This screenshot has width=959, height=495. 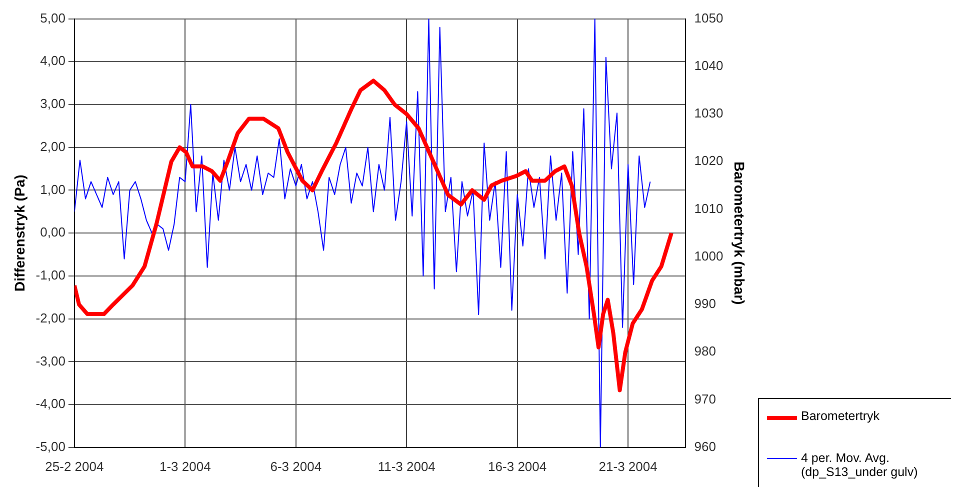 I want to click on y-tick-label: -2,00, so click(x=51, y=318).